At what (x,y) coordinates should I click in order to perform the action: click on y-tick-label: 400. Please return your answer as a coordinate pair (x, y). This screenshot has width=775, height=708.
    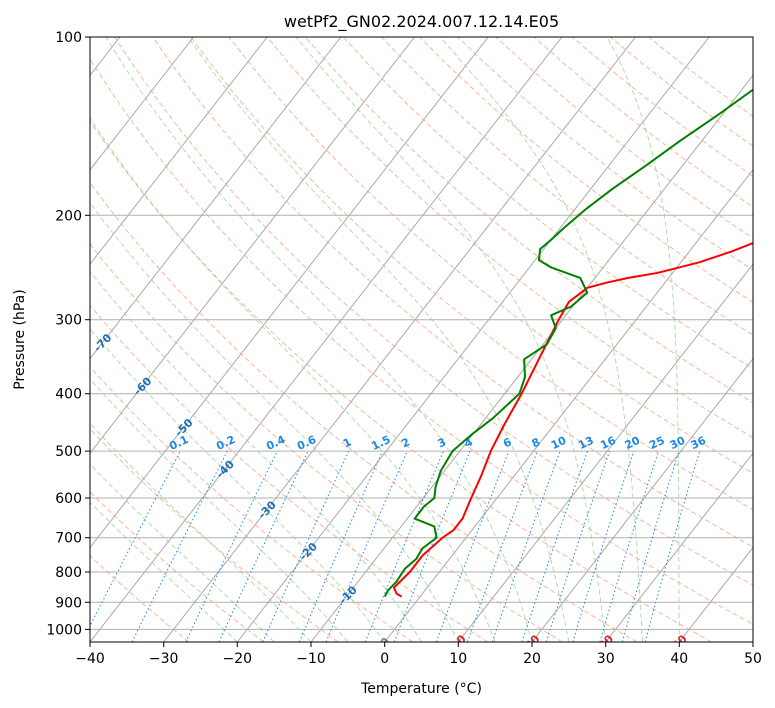
    Looking at the image, I should click on (68, 395).